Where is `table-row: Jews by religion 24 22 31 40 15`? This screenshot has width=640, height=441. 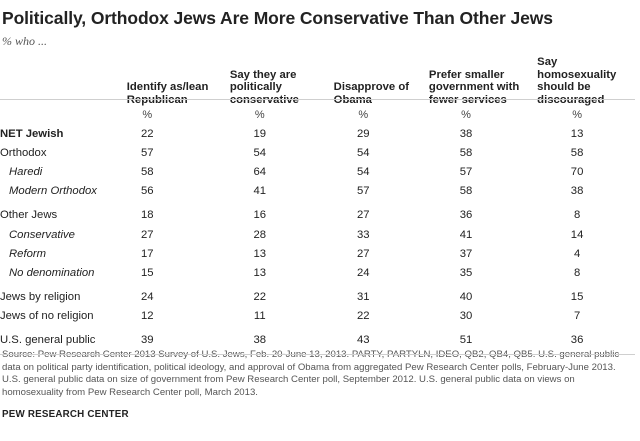 table-row: Jews by religion 24 22 31 40 15 is located at coordinates (317, 297).